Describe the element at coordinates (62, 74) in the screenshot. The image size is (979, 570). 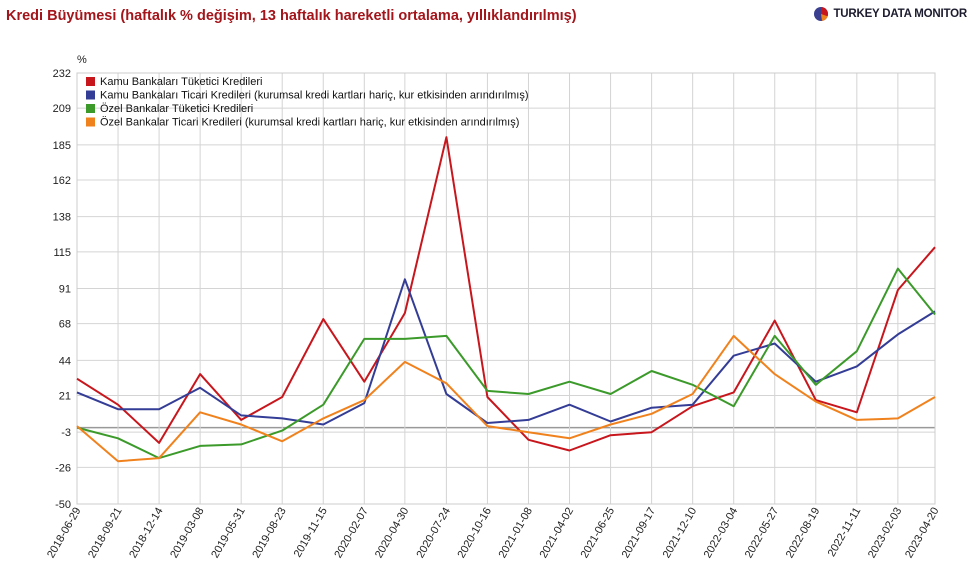
I see `y-tick-label: 232` at that location.